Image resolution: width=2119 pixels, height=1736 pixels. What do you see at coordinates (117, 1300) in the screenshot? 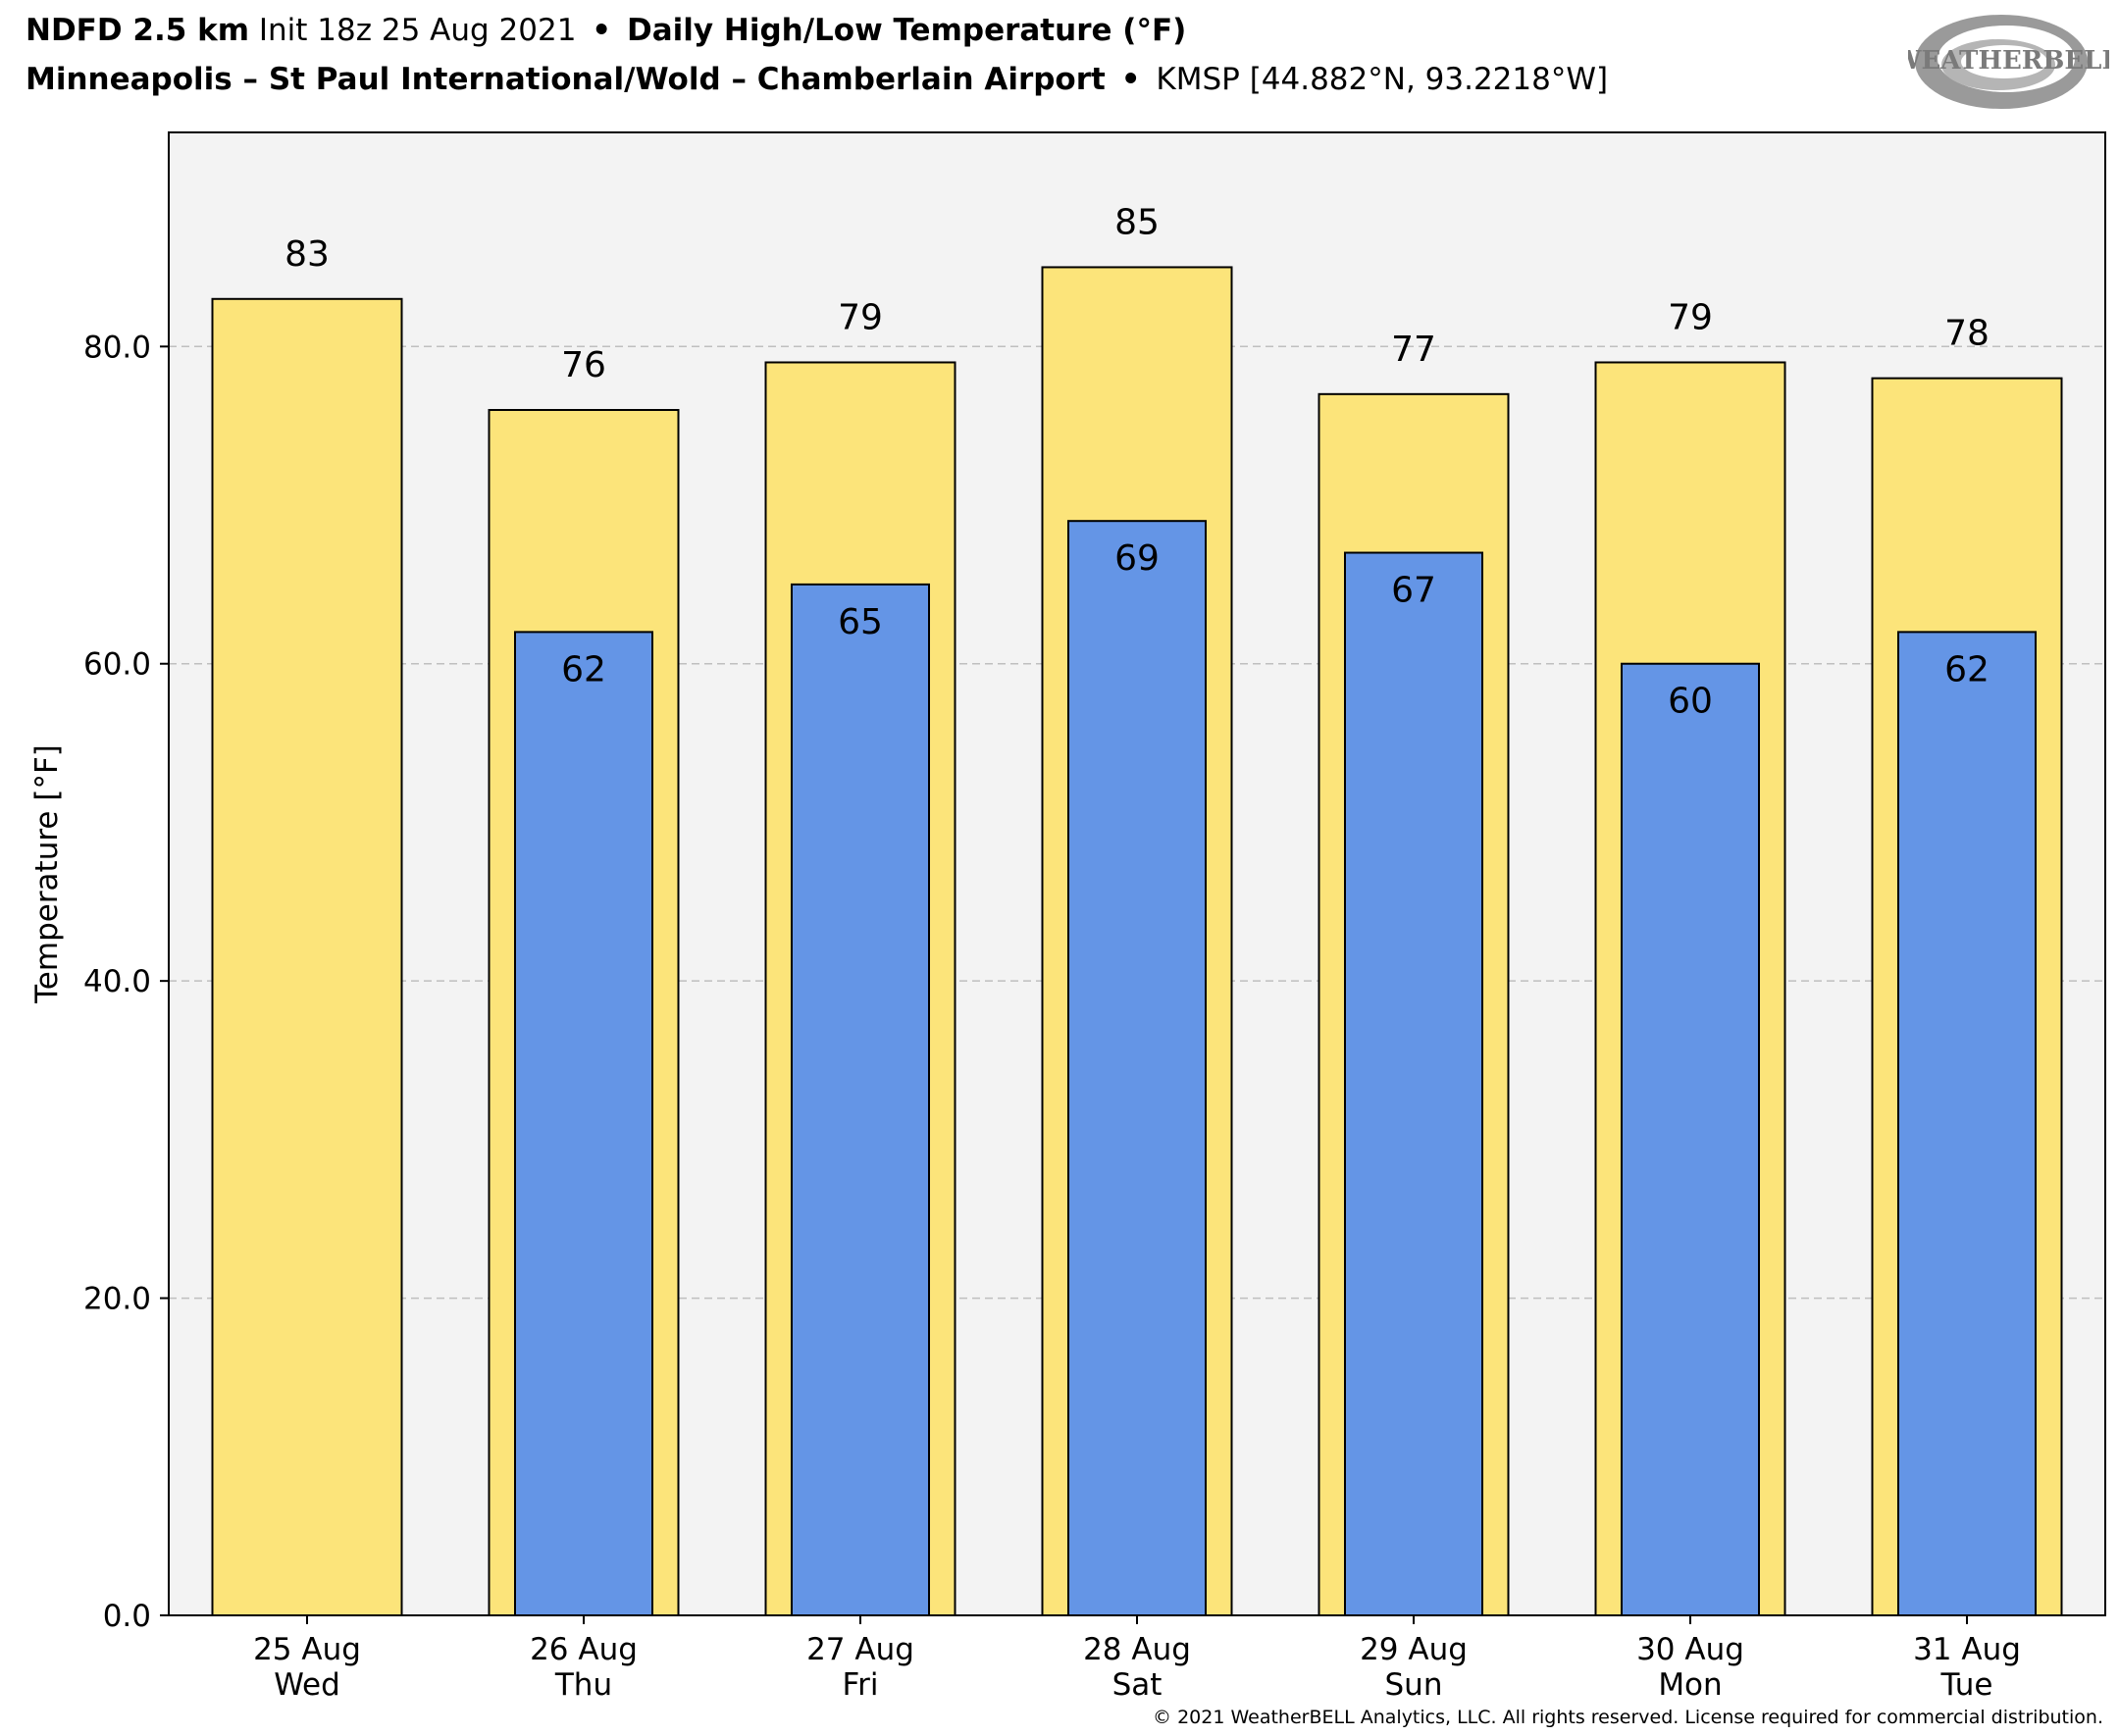
I see `y-tick-label: 20.0` at bounding box center [117, 1300].